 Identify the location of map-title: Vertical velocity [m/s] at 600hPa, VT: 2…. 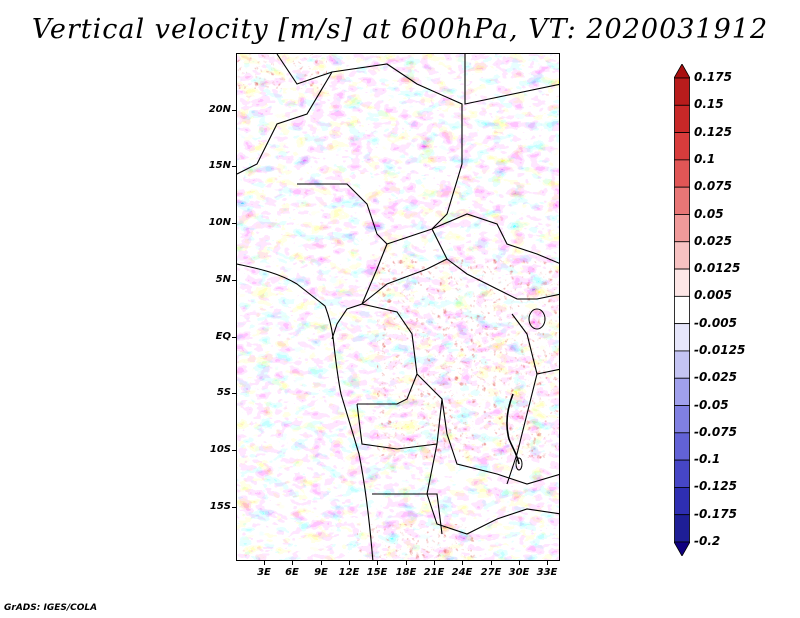
(400, 29).